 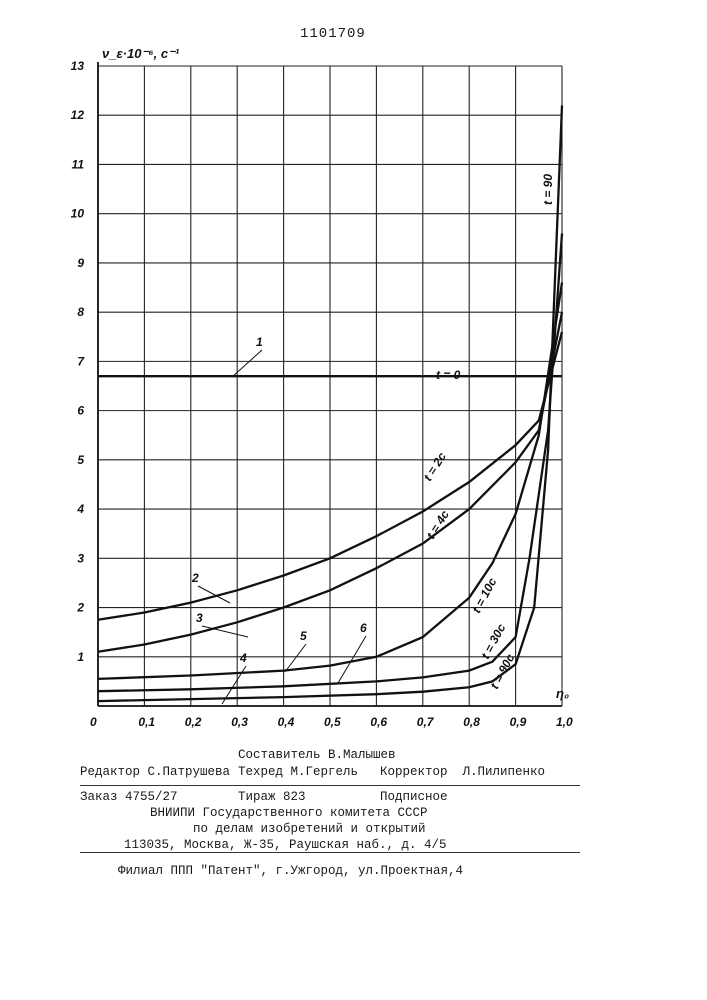 What do you see at coordinates (286, 722) in the screenshot?
I see `x-tick-label: 0,4` at bounding box center [286, 722].